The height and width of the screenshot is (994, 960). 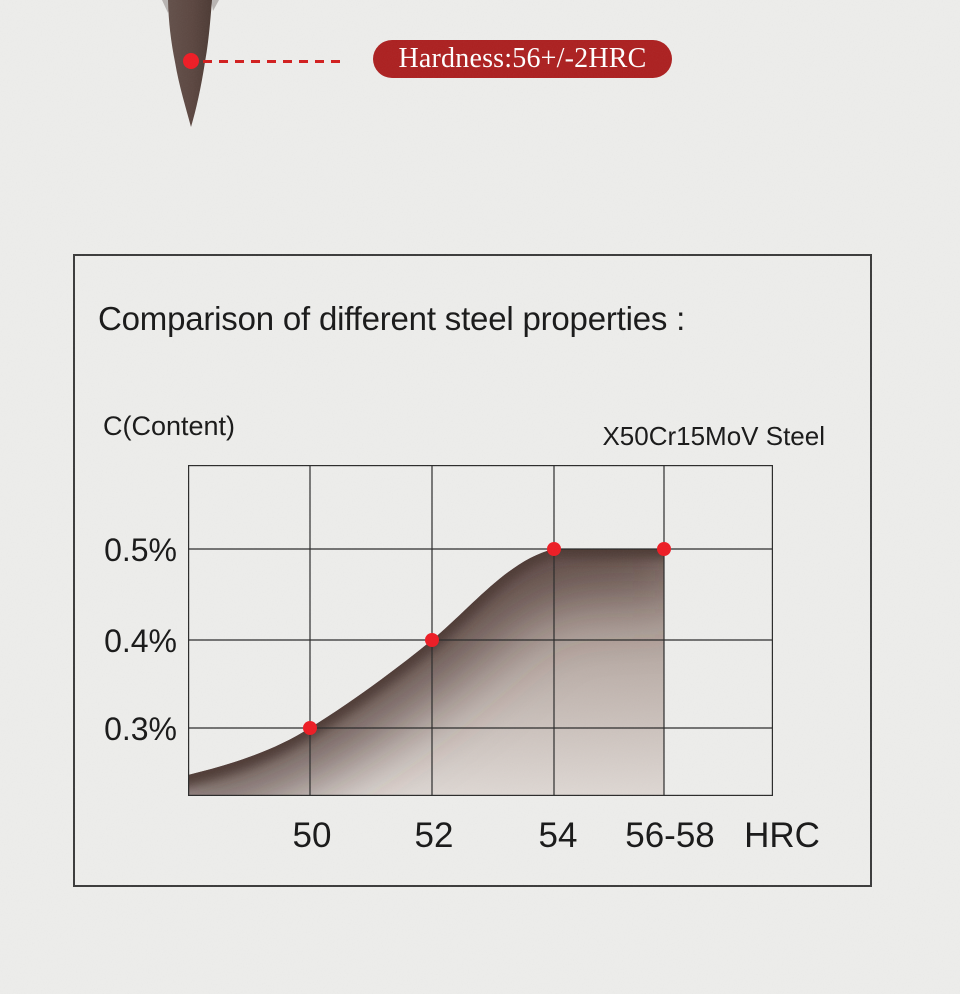 What do you see at coordinates (169, 426) in the screenshot?
I see `y-axis-title: C(Content)` at bounding box center [169, 426].